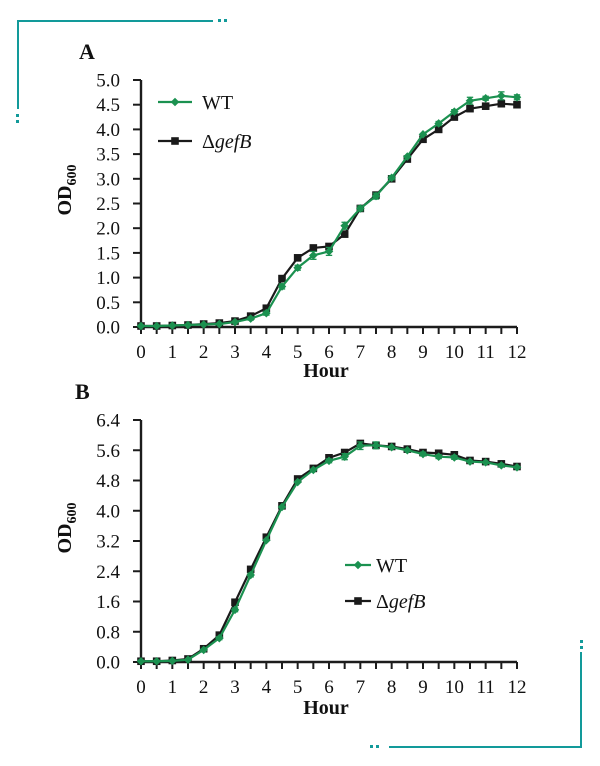 The width and height of the screenshot is (600, 766). What do you see at coordinates (108, 481) in the screenshot?
I see `y-tick-label: 4.8` at bounding box center [108, 481].